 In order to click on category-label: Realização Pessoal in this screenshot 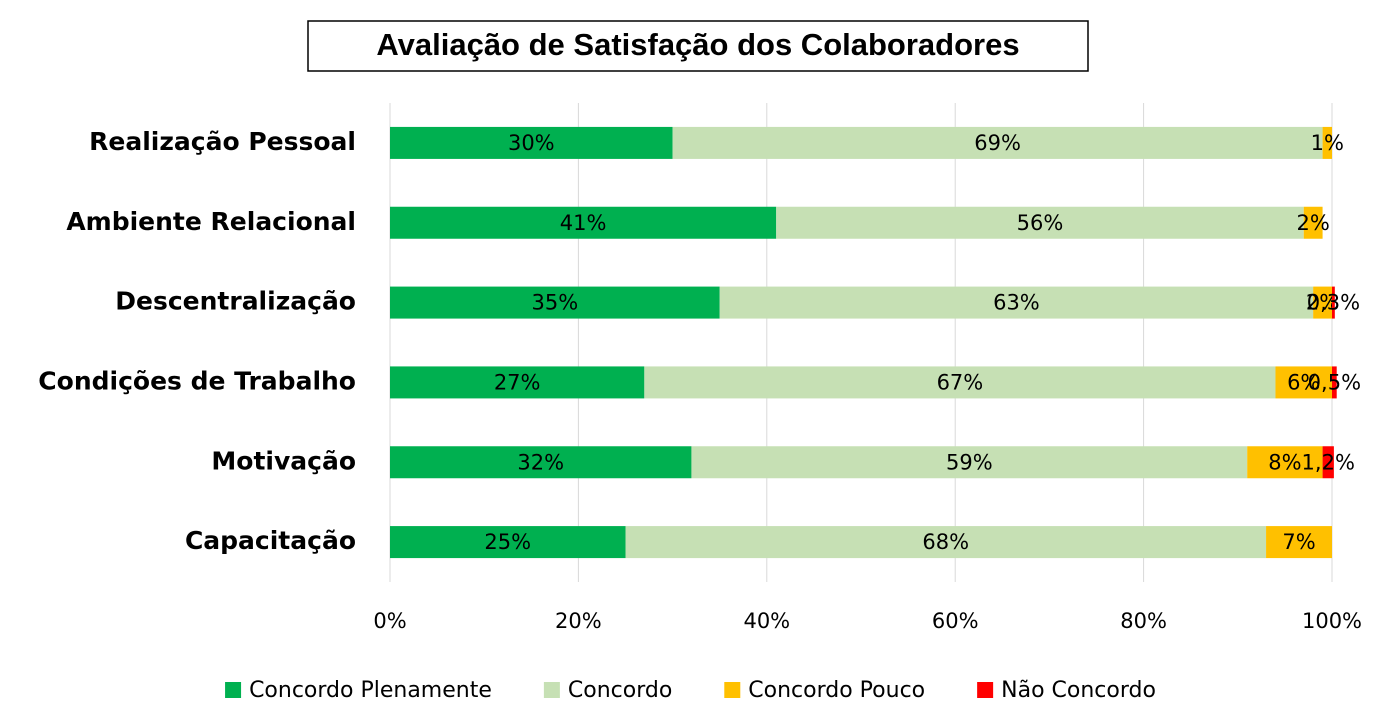, I will do `click(222, 141)`.